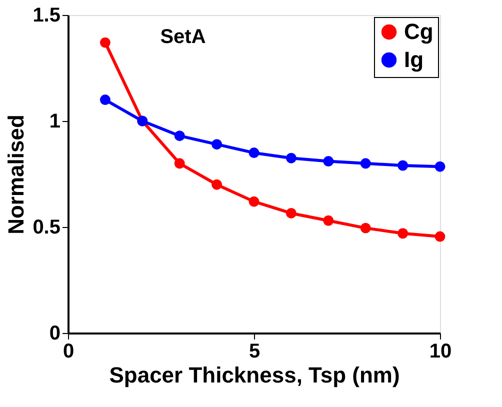 This screenshot has height=407, width=502. I want to click on legend-label: Ig, so click(414, 59).